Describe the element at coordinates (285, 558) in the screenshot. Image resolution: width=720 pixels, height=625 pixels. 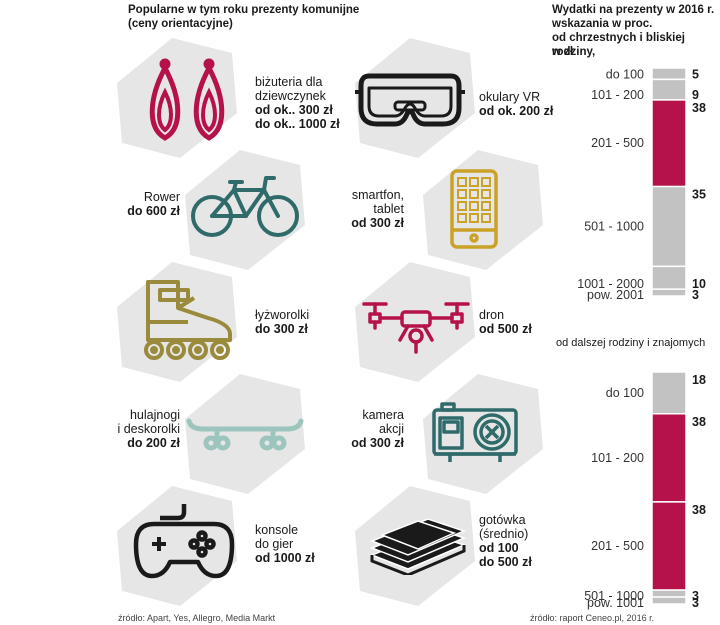
I see `product-price: od 1000 zł` at that location.